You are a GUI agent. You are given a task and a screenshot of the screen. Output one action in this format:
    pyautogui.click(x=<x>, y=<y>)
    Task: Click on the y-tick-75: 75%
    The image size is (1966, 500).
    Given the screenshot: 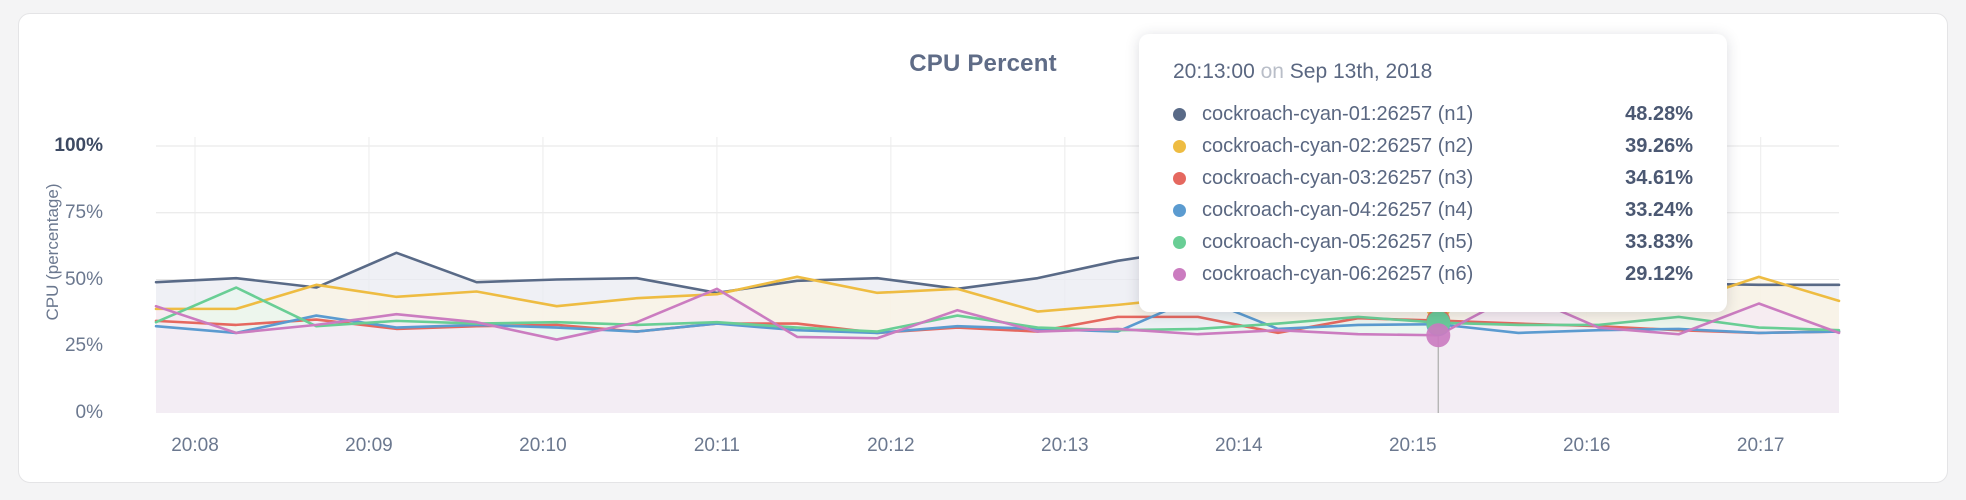 What is the action you would take?
    pyautogui.click(x=83, y=212)
    